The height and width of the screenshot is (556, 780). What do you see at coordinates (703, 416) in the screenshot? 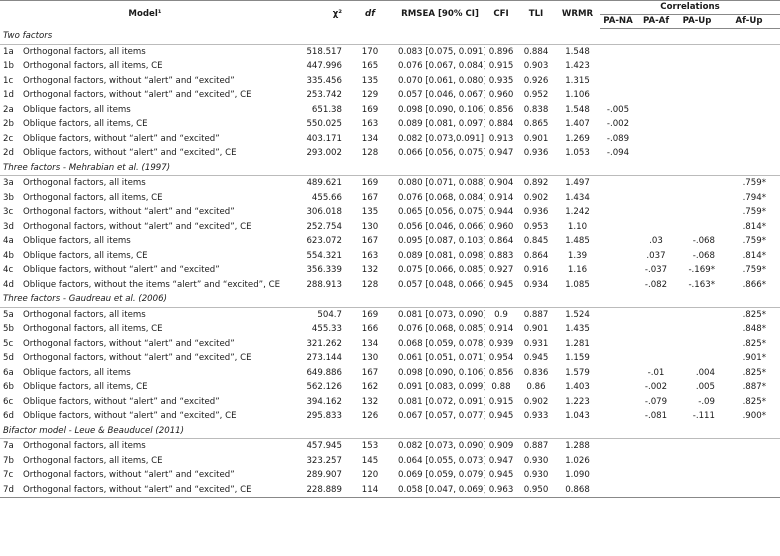
I see `value-cell: -.111` at bounding box center [703, 416].